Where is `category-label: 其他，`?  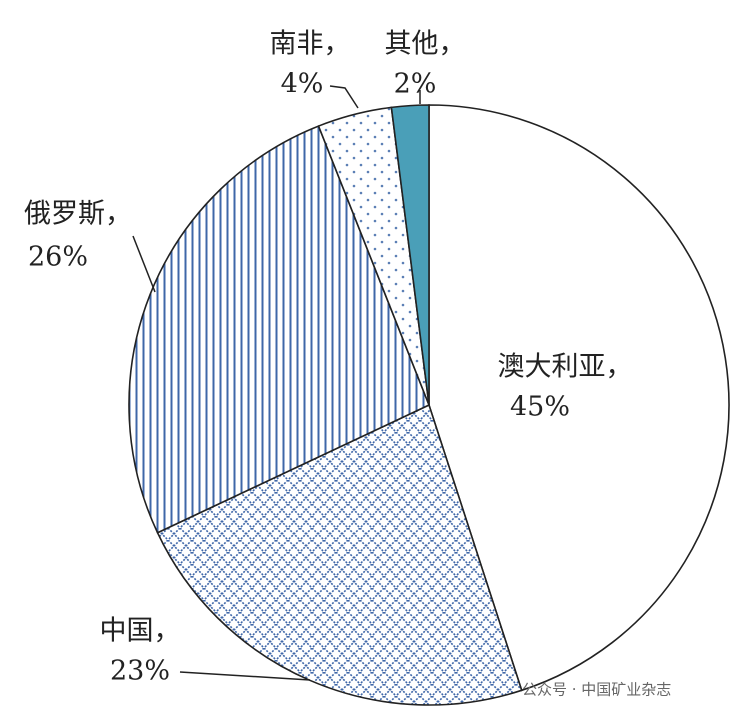
category-label: 其他， is located at coordinates (425, 44).